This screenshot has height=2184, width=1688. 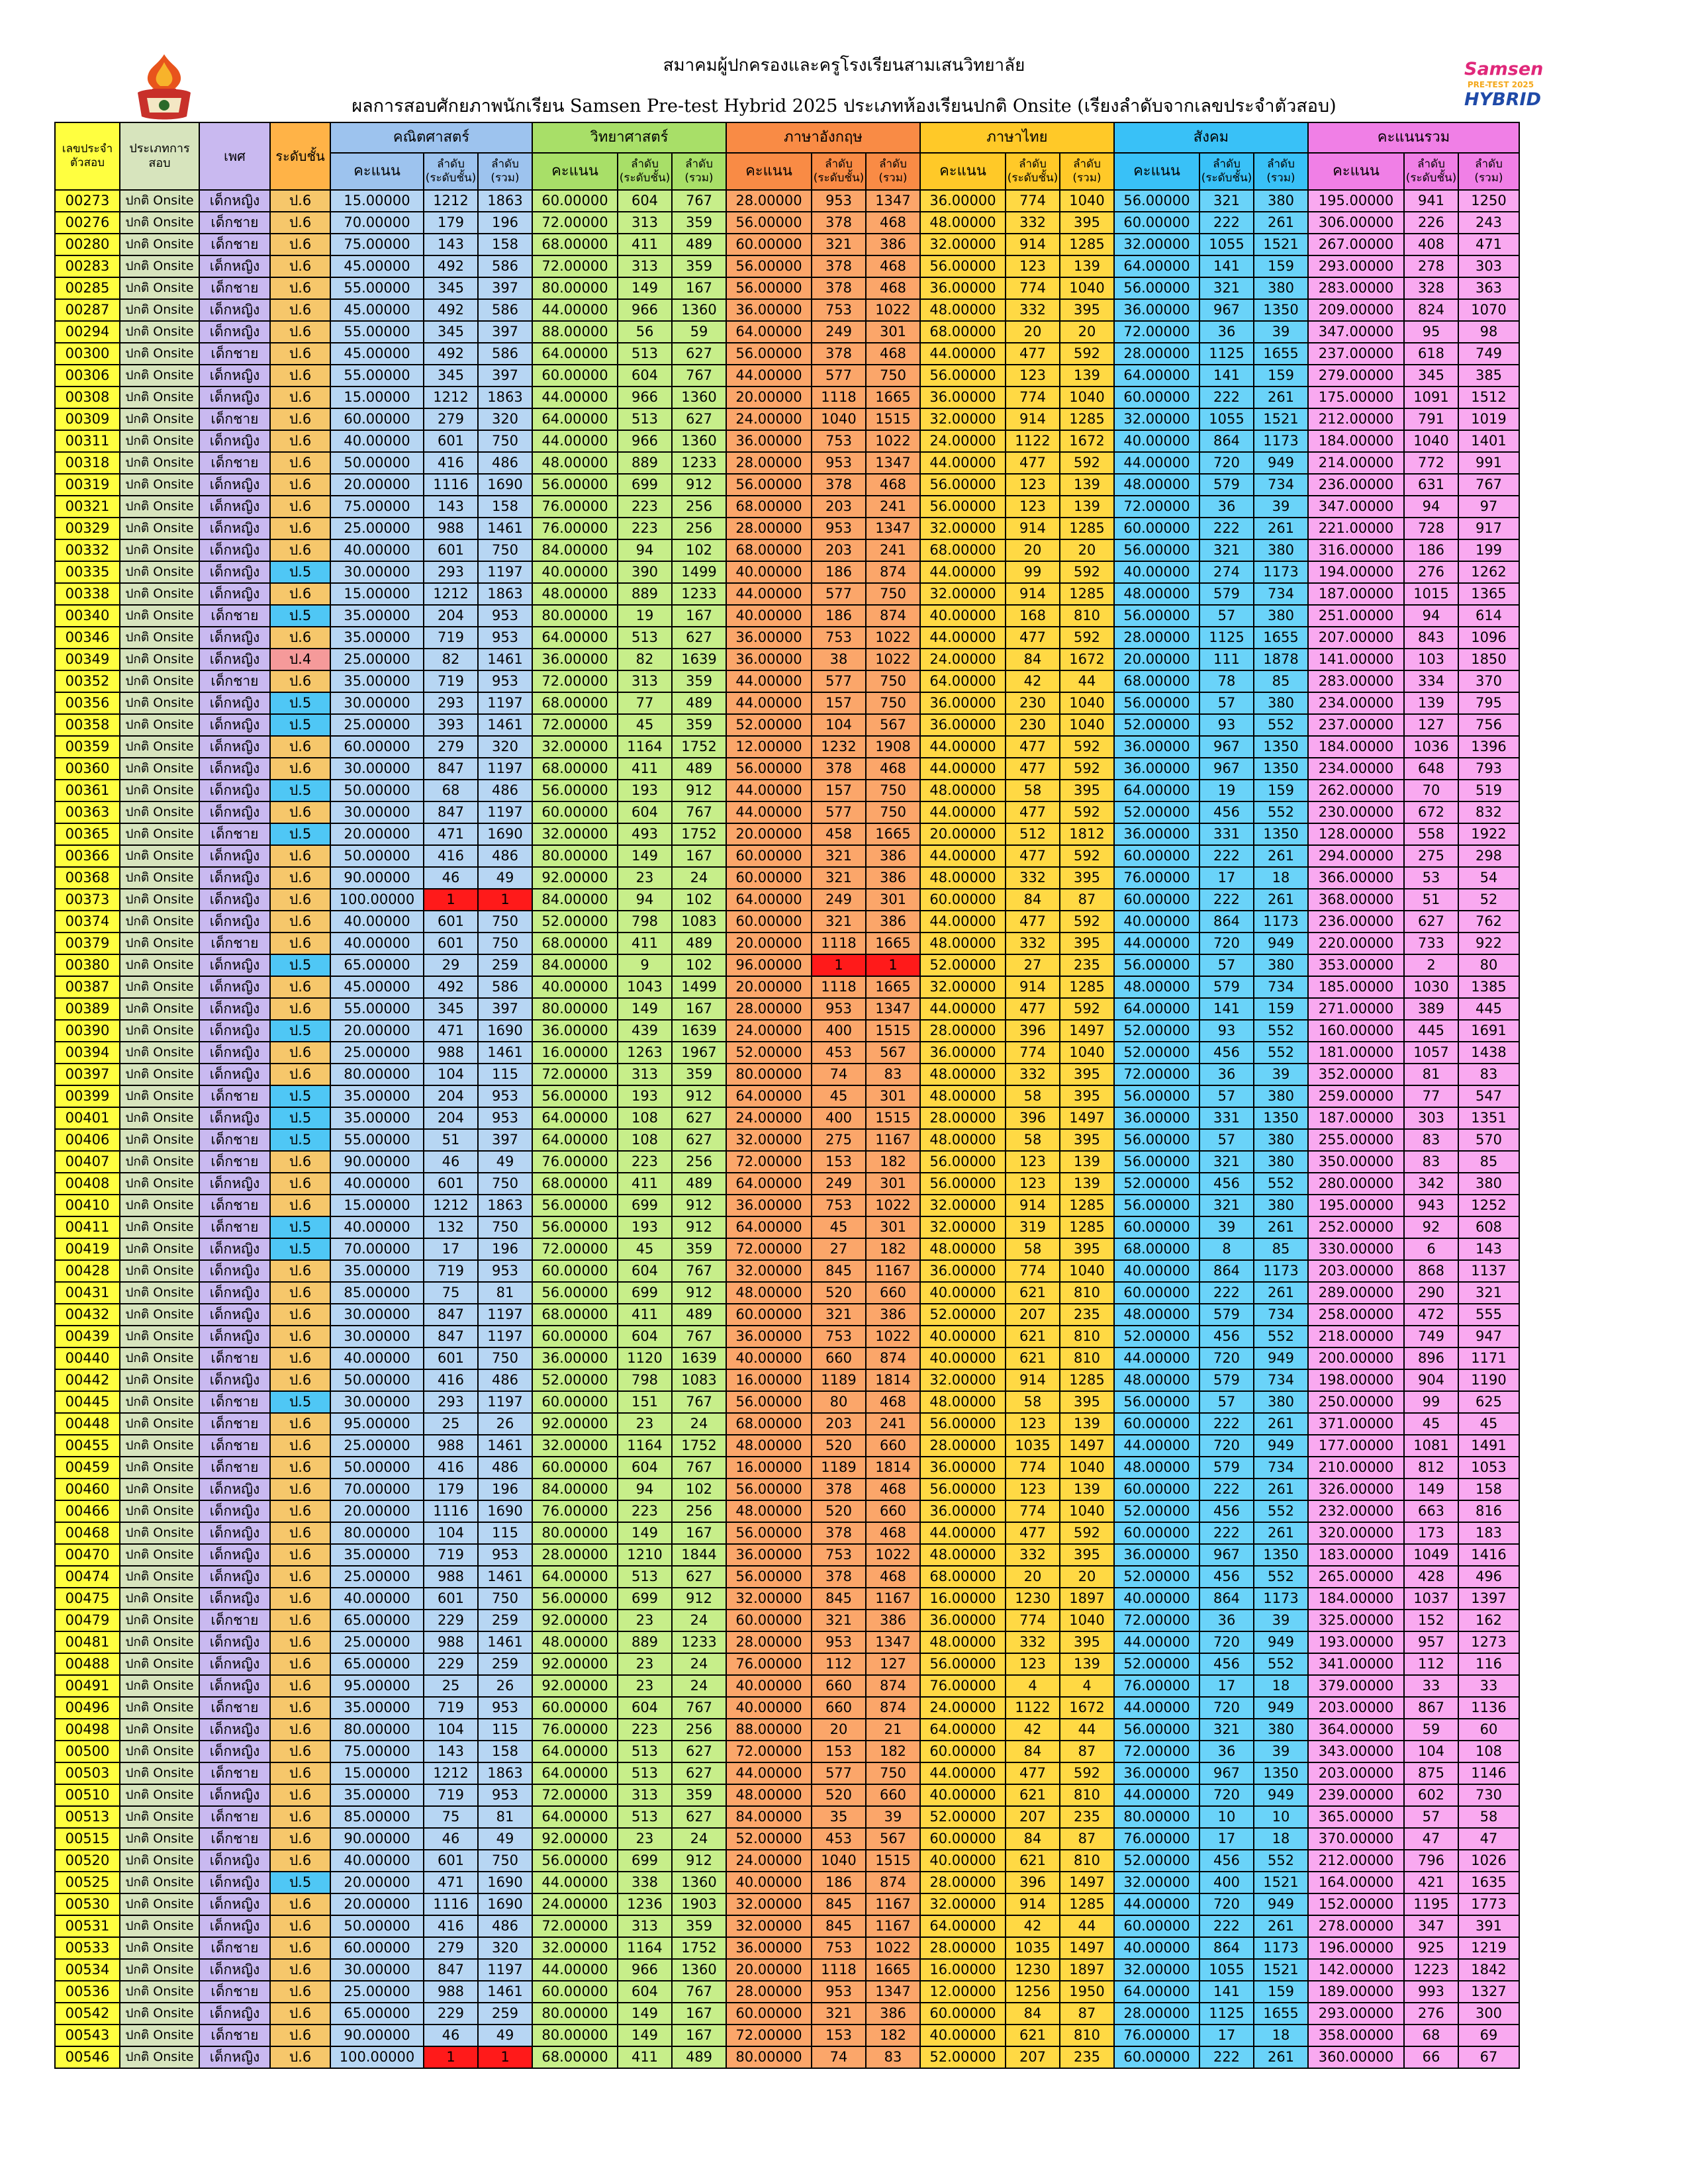 I want to click on cell-social-rank-level: 321, so click(x=1226, y=550).